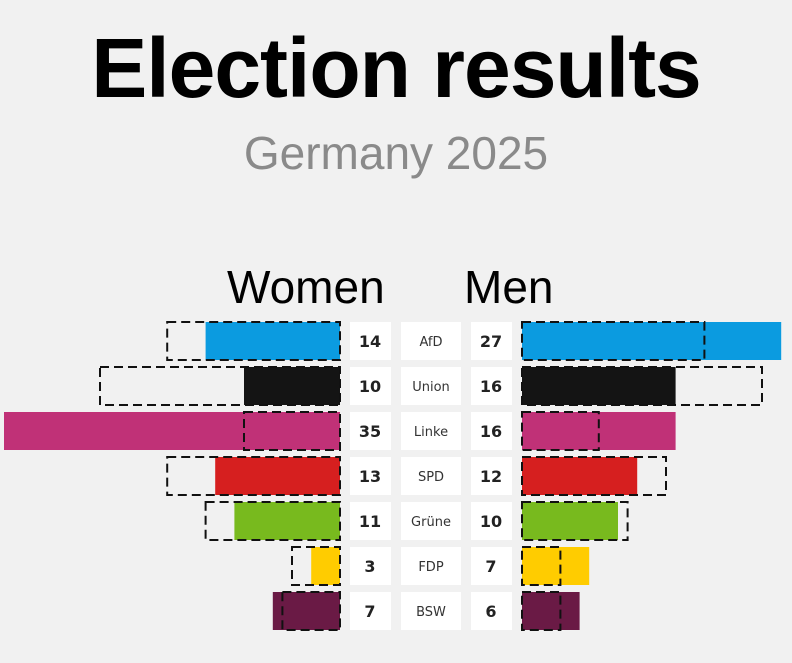 The height and width of the screenshot is (663, 792). What do you see at coordinates (509, 287) in the screenshot?
I see `men-label: Men` at bounding box center [509, 287].